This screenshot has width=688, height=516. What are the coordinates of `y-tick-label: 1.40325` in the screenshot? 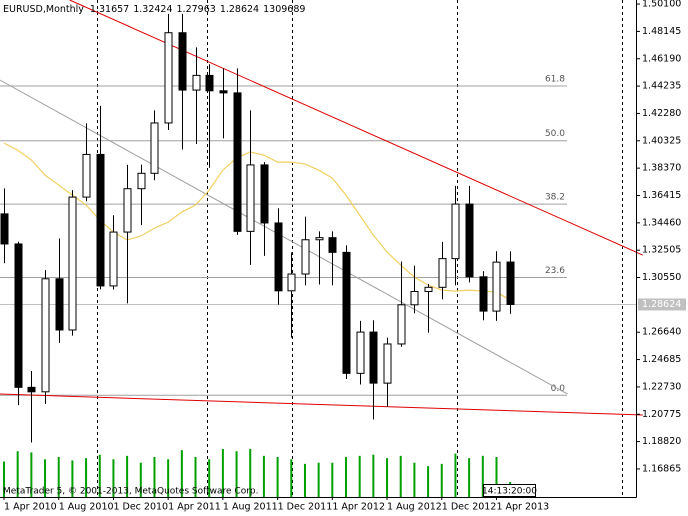 It's located at (661, 140).